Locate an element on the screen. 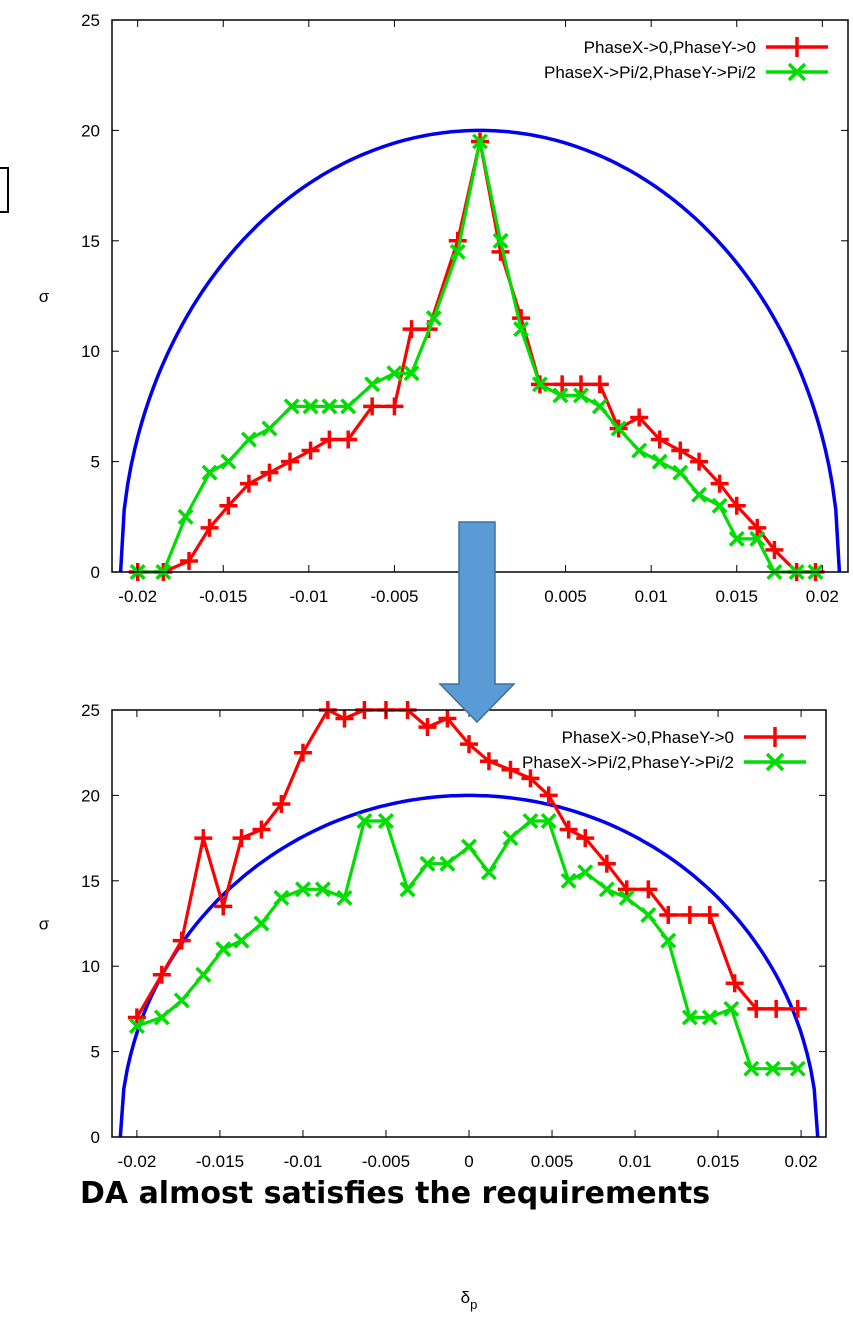  y-tick-label: 5 is located at coordinates (95, 1052).